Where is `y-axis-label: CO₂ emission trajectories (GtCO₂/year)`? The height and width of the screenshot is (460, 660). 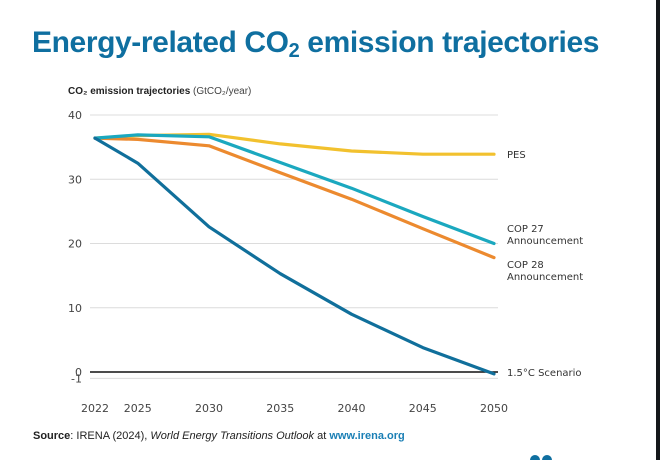
y-axis-label: CO₂ emission trajectories (GtCO₂/year) is located at coordinates (159, 91).